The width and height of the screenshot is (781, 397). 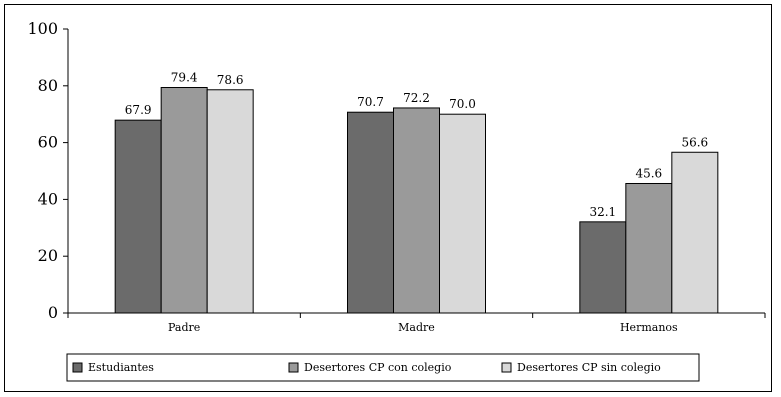 What do you see at coordinates (602, 212) in the screenshot?
I see `data-label: 32.1` at bounding box center [602, 212].